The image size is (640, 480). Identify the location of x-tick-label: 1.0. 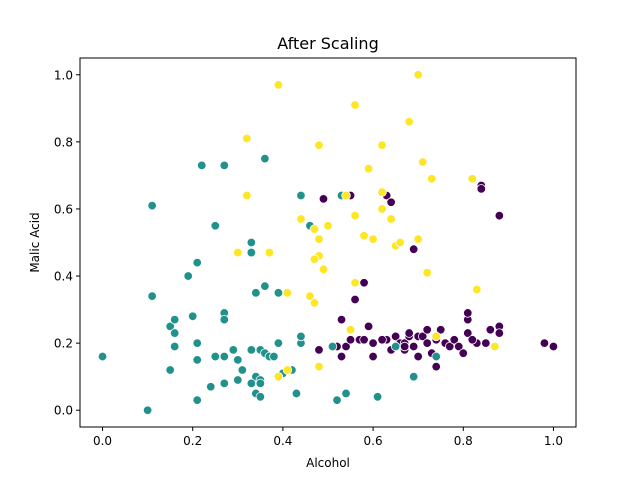
(553, 441).